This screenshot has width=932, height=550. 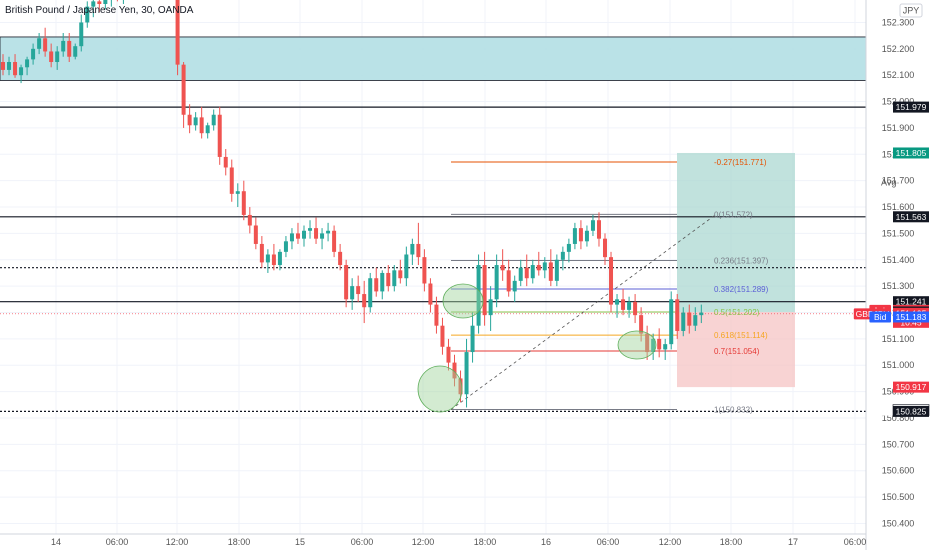 I want to click on highlight-ellipses, so click(x=537, y=348).